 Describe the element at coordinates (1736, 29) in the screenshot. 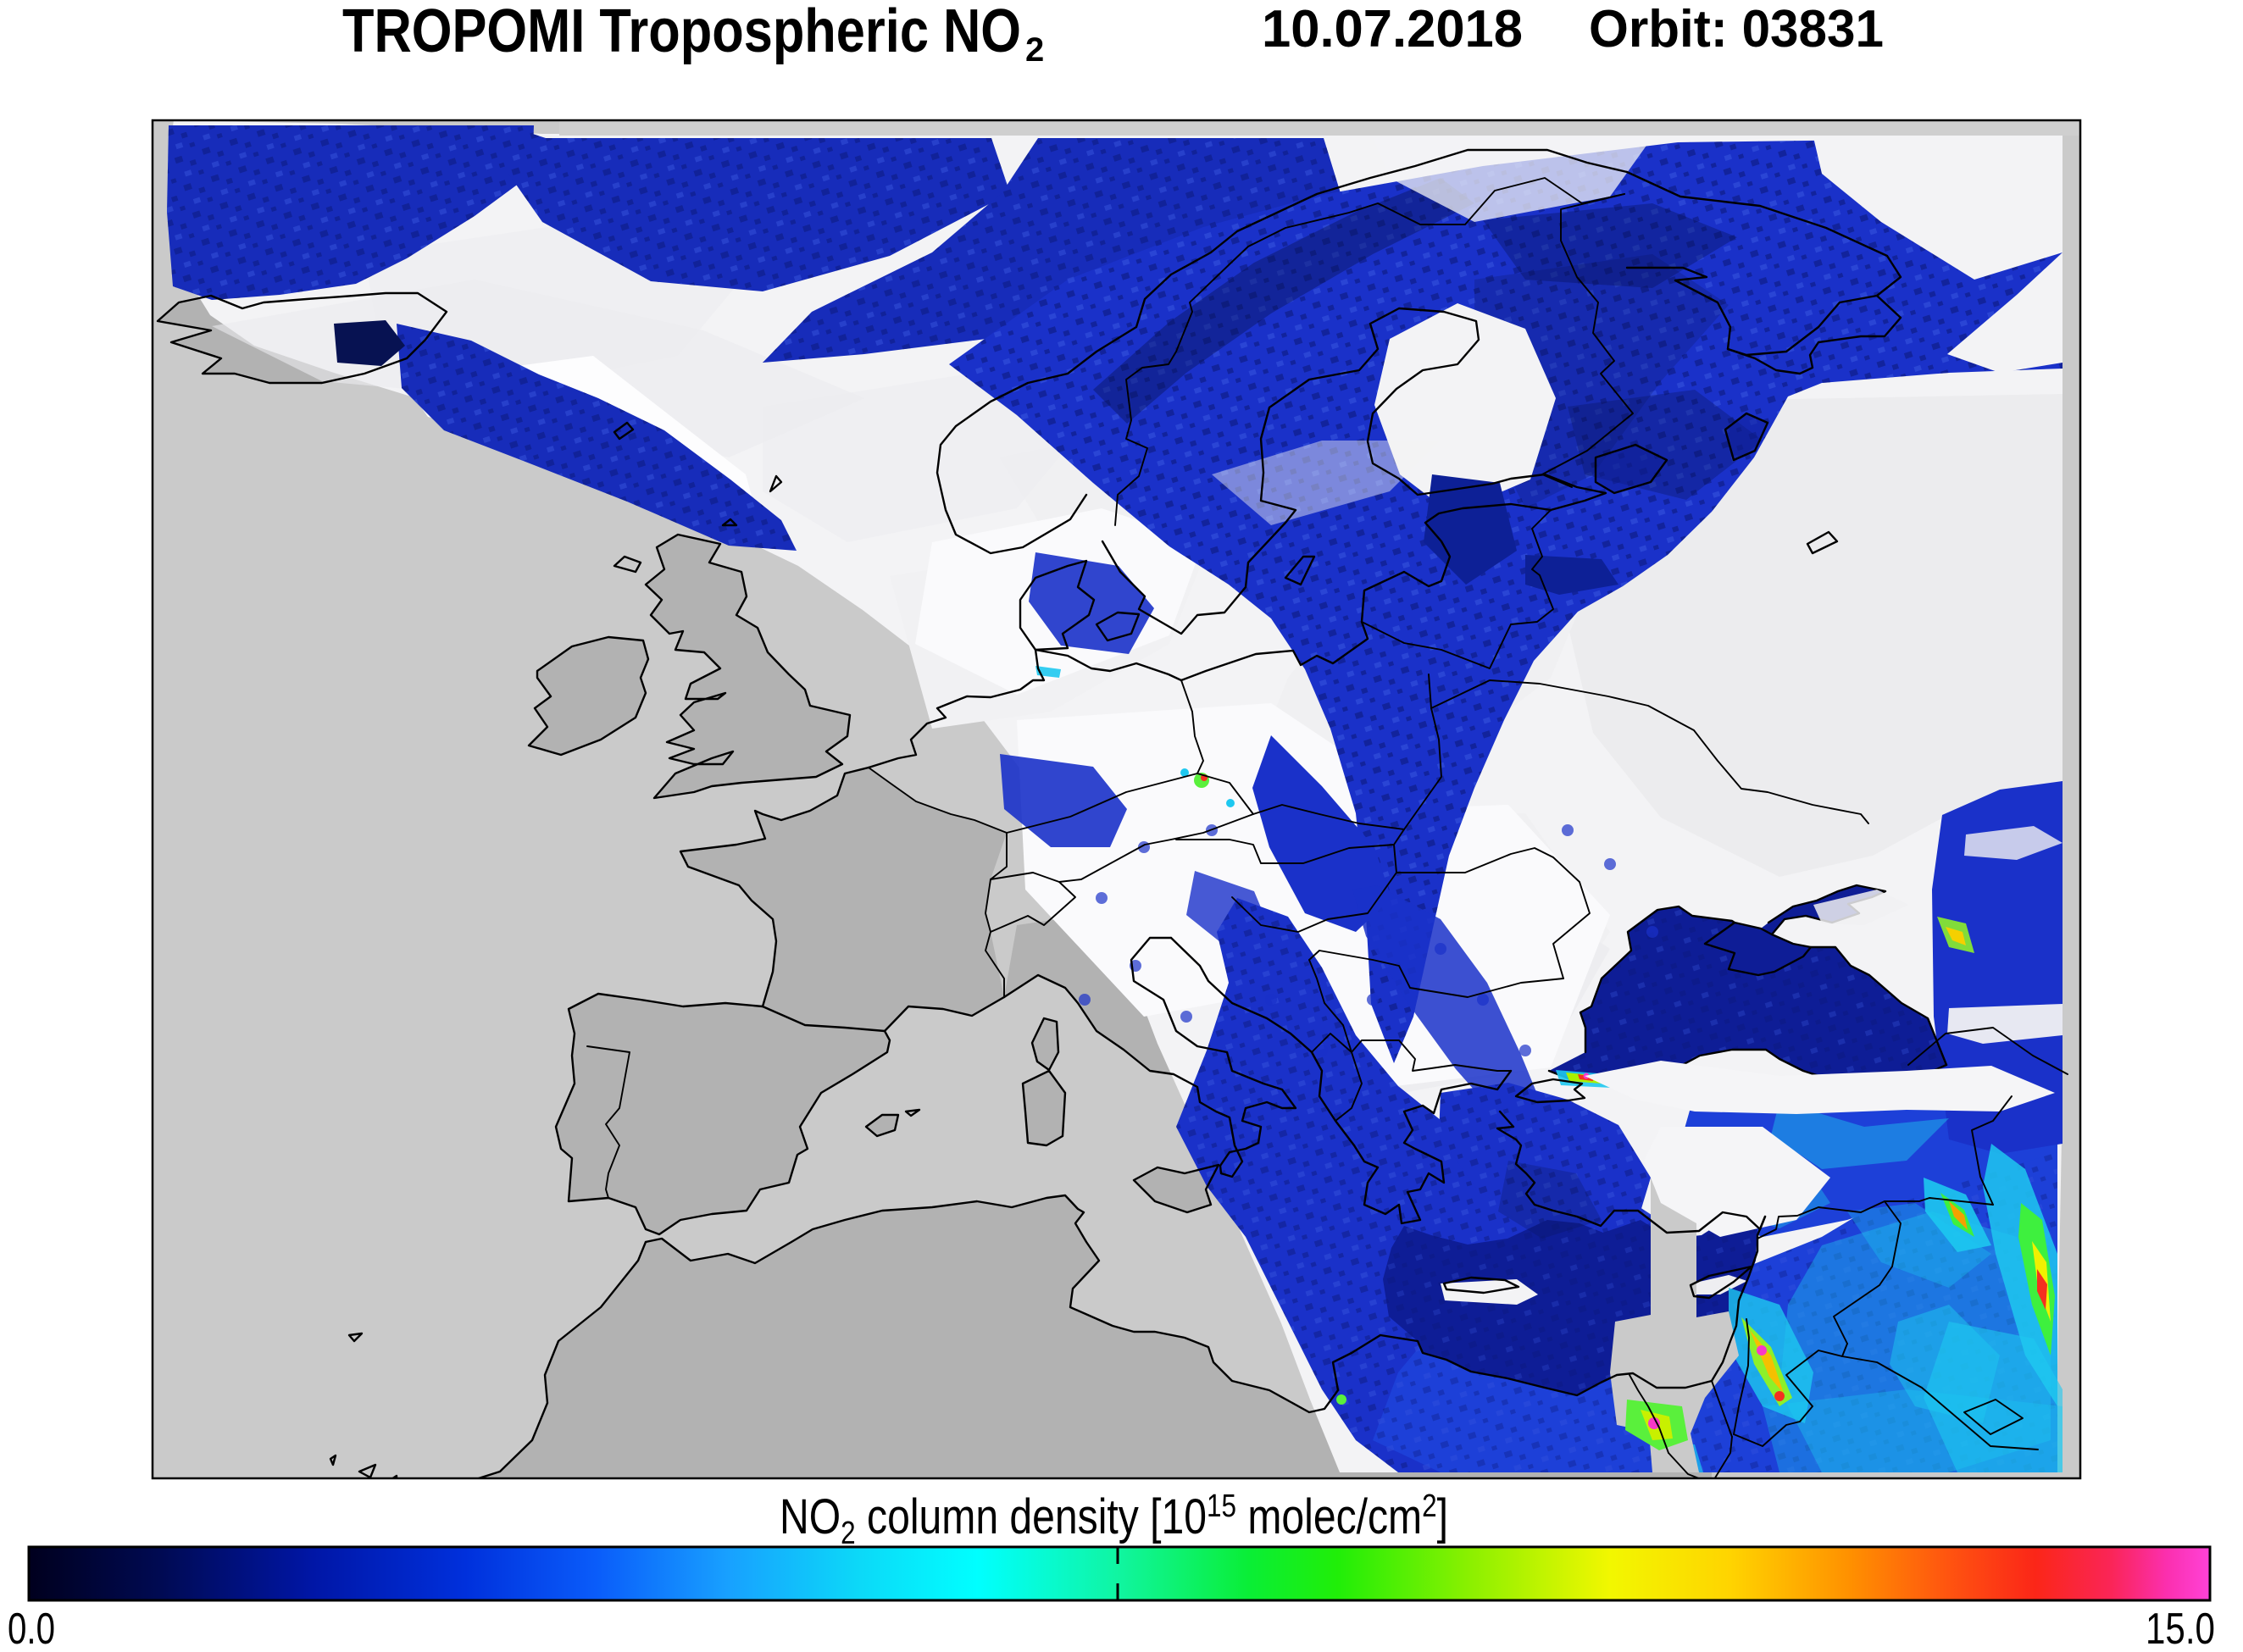

I see `svg-text: Orbit: 03831` at that location.